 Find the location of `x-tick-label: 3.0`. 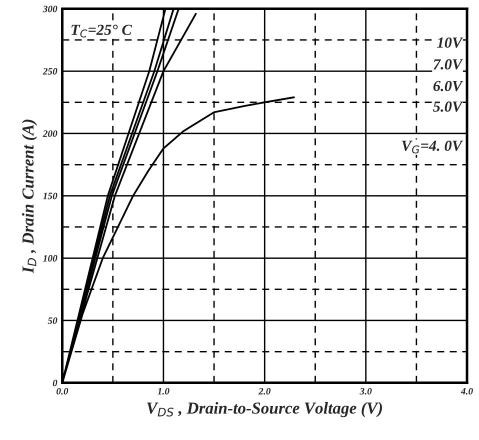

x-tick-label: 3.0 is located at coordinates (366, 391).